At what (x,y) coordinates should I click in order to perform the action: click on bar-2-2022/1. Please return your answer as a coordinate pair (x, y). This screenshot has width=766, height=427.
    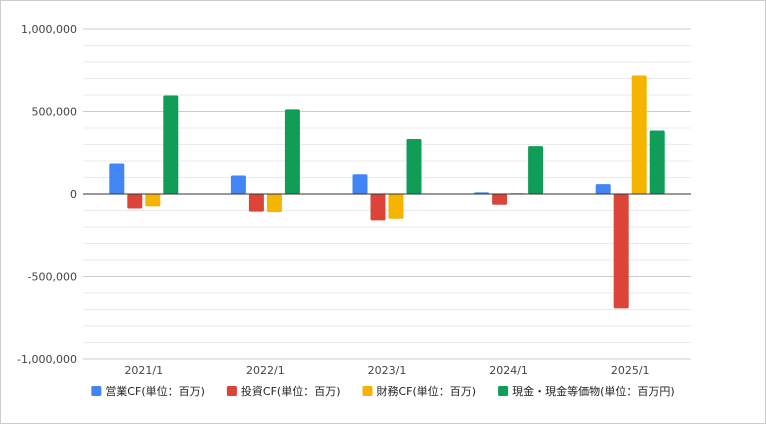
    Looking at the image, I should click on (256, 203).